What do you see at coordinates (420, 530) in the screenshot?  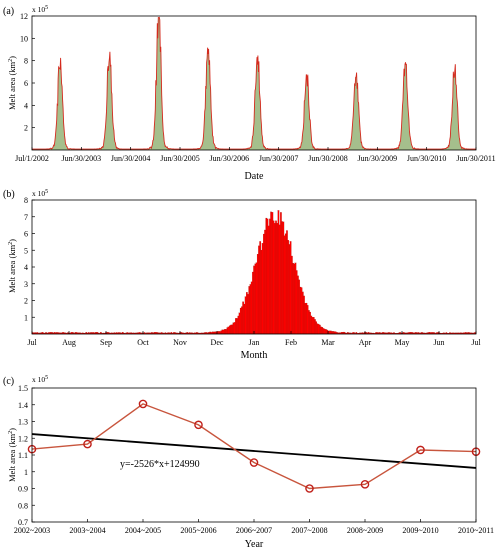 I see `panel-c-x-tick-label: 2009~2010` at bounding box center [420, 530].